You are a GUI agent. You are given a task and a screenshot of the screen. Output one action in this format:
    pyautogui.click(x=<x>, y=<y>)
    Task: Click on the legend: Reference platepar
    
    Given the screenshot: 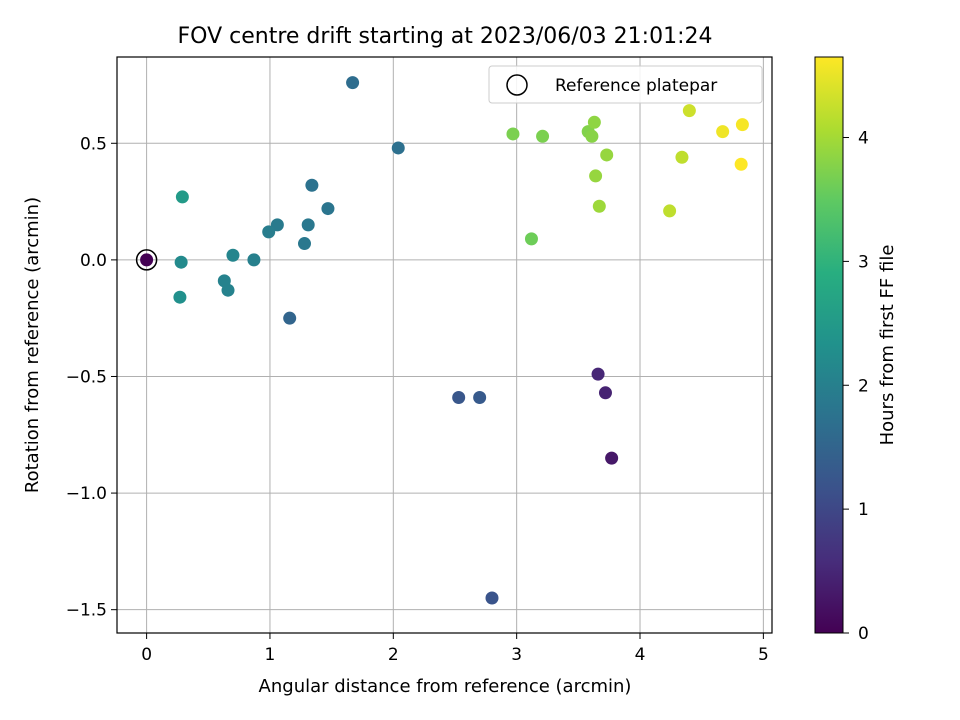 What is the action you would take?
    pyautogui.click(x=625, y=84)
    